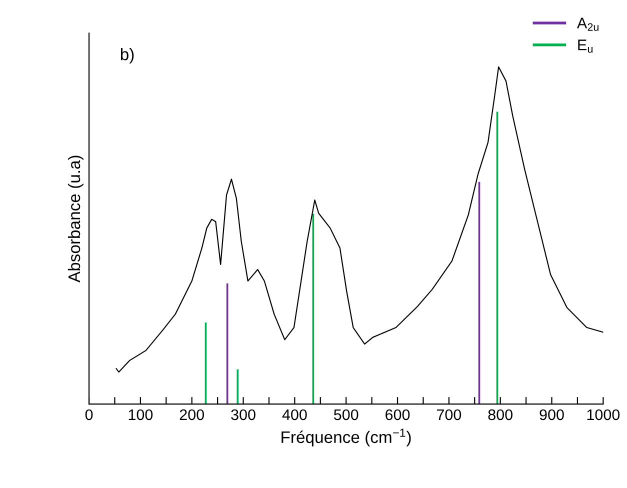 The width and height of the screenshot is (627, 488). What do you see at coordinates (192, 414) in the screenshot?
I see `x-tick-label: 200` at bounding box center [192, 414].